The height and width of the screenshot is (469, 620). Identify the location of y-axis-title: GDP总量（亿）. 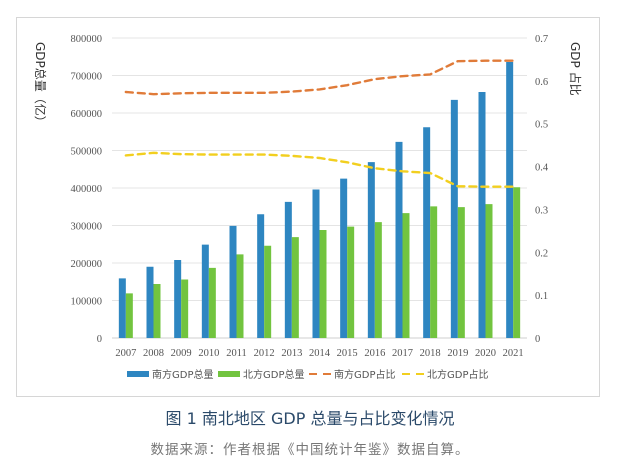
(40, 85).